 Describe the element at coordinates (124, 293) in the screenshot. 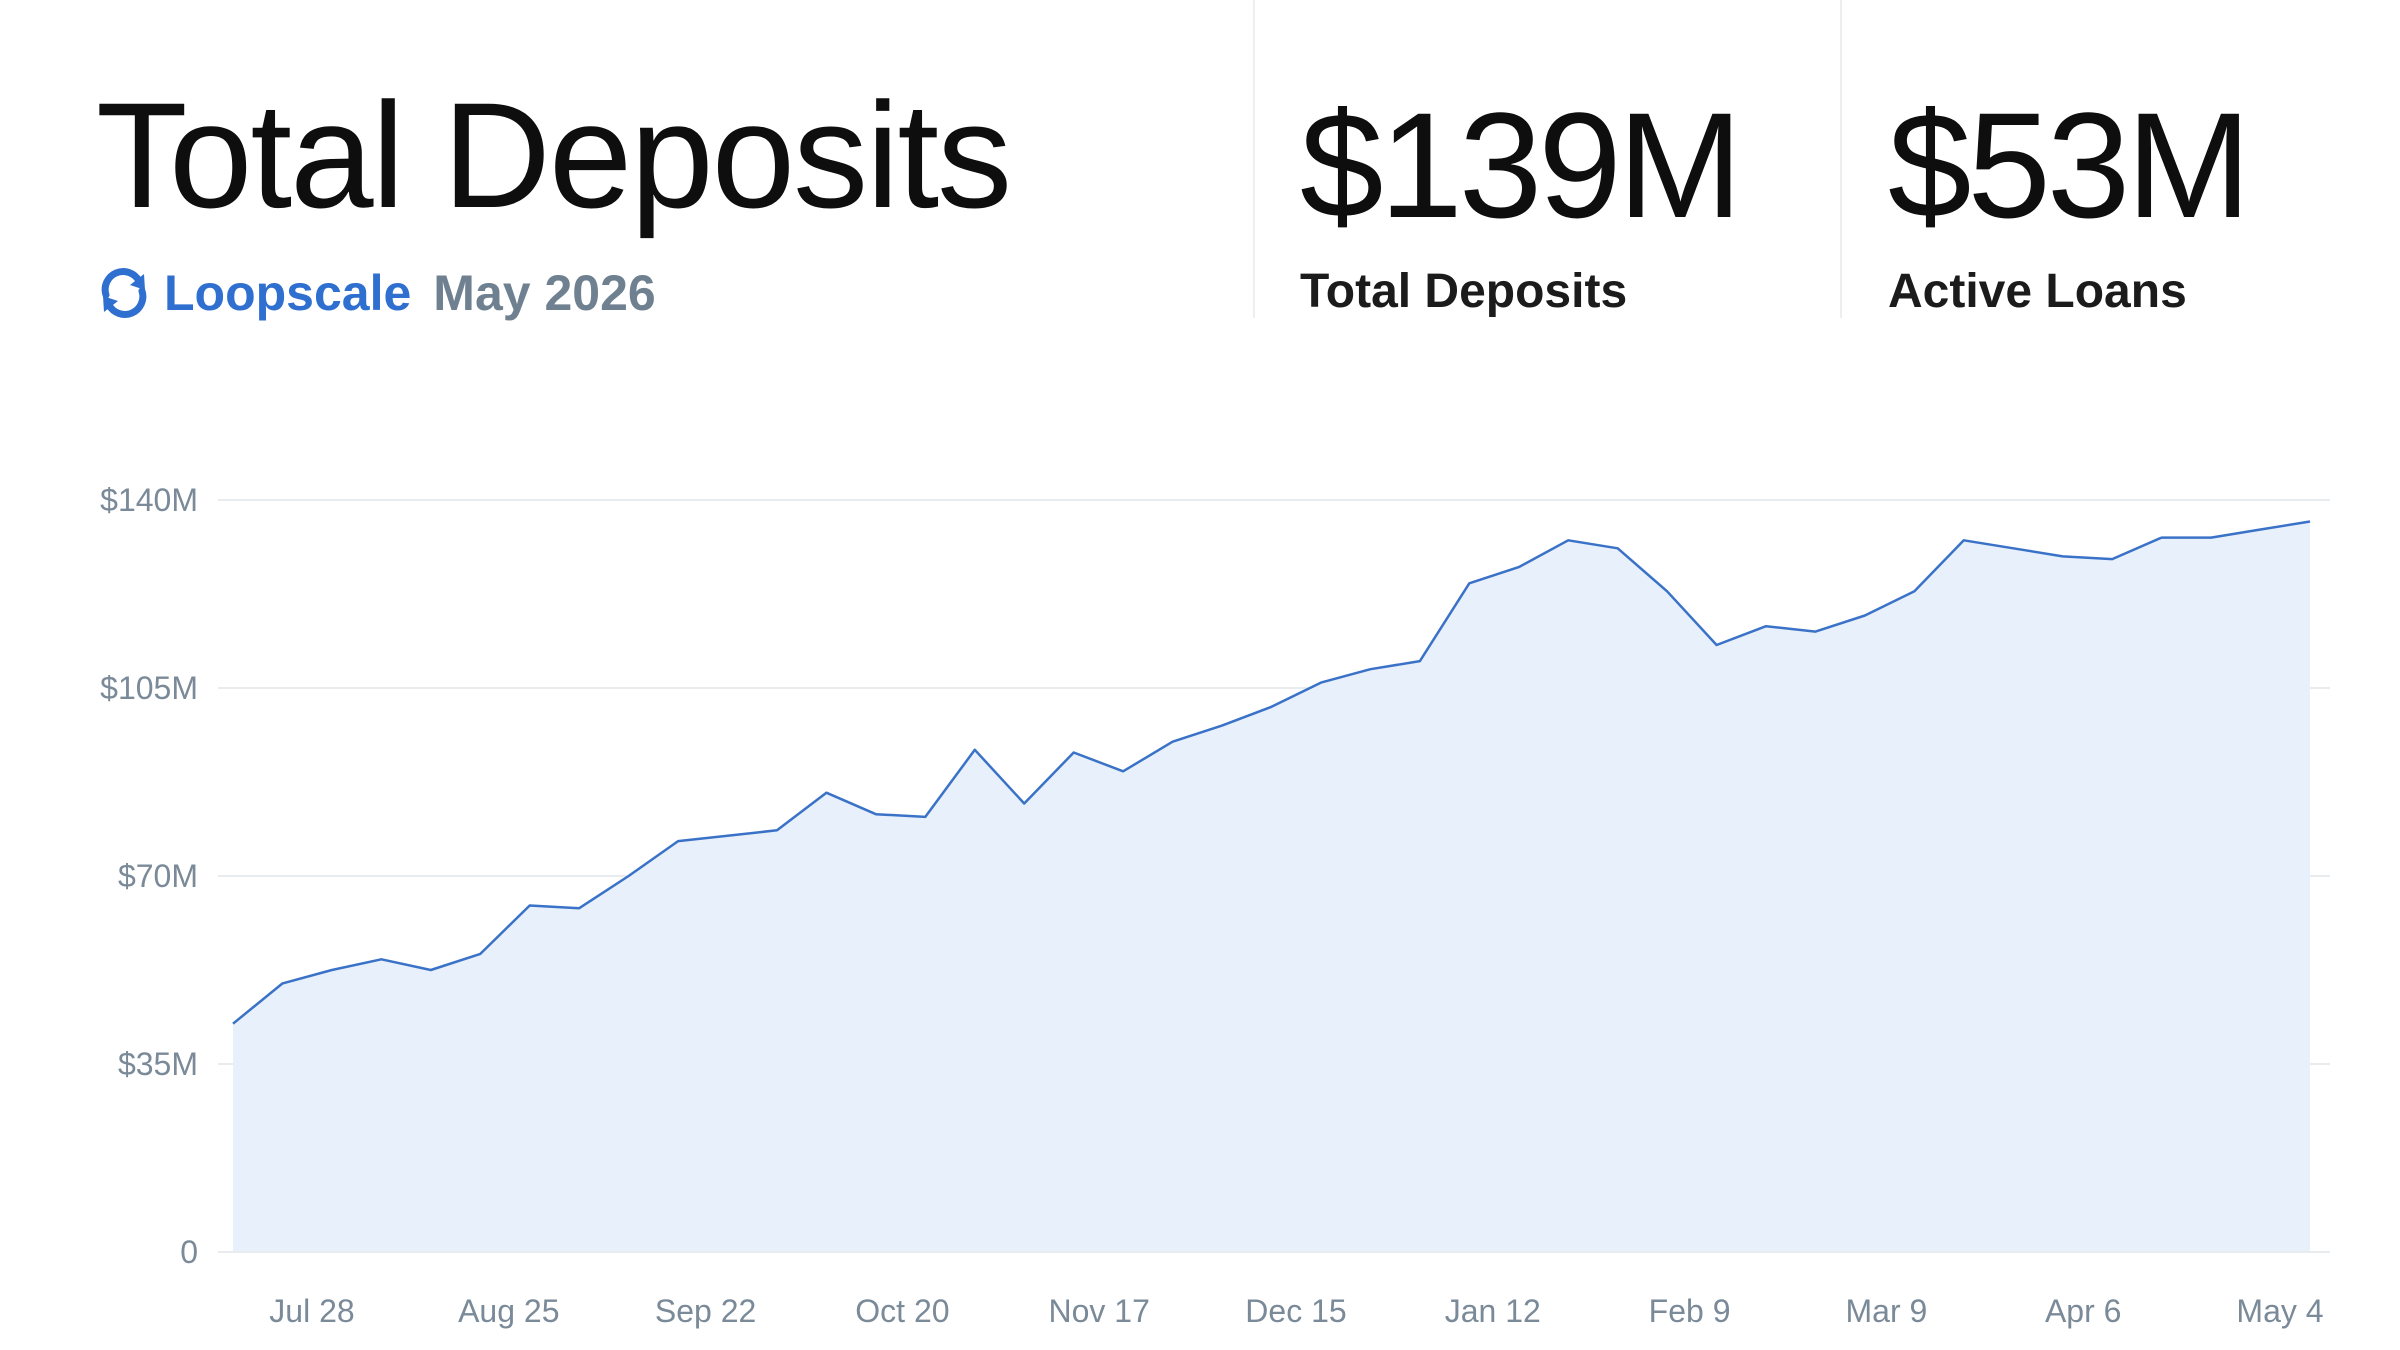

I see `loop-arrows-icon` at that location.